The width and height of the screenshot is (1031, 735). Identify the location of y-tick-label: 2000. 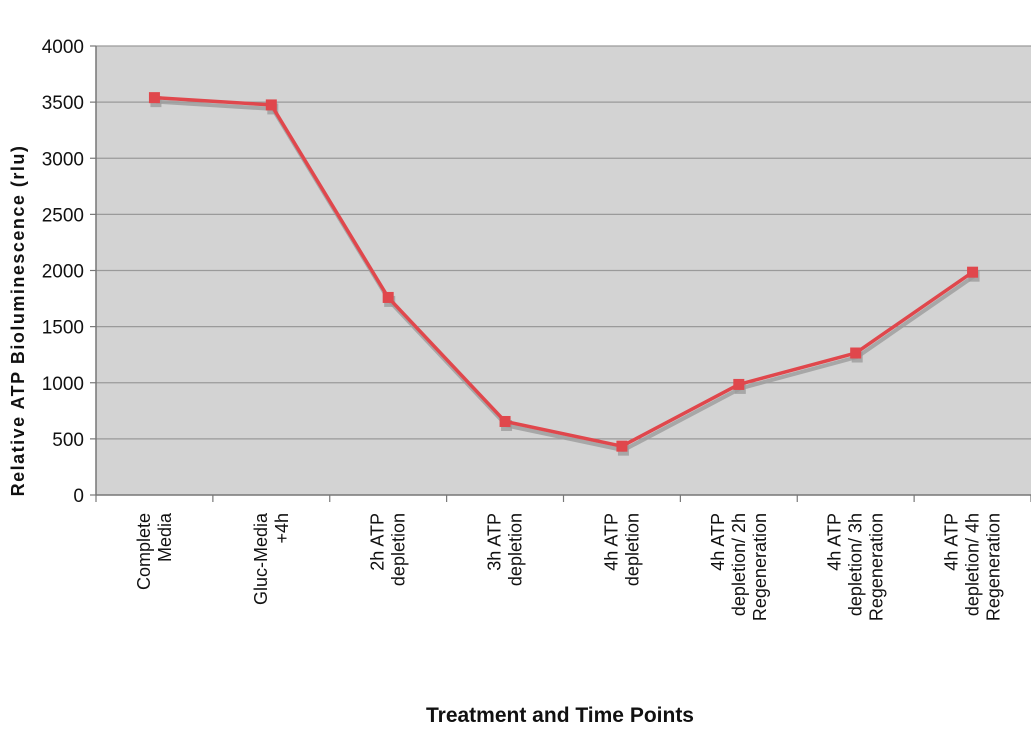
(63, 272).